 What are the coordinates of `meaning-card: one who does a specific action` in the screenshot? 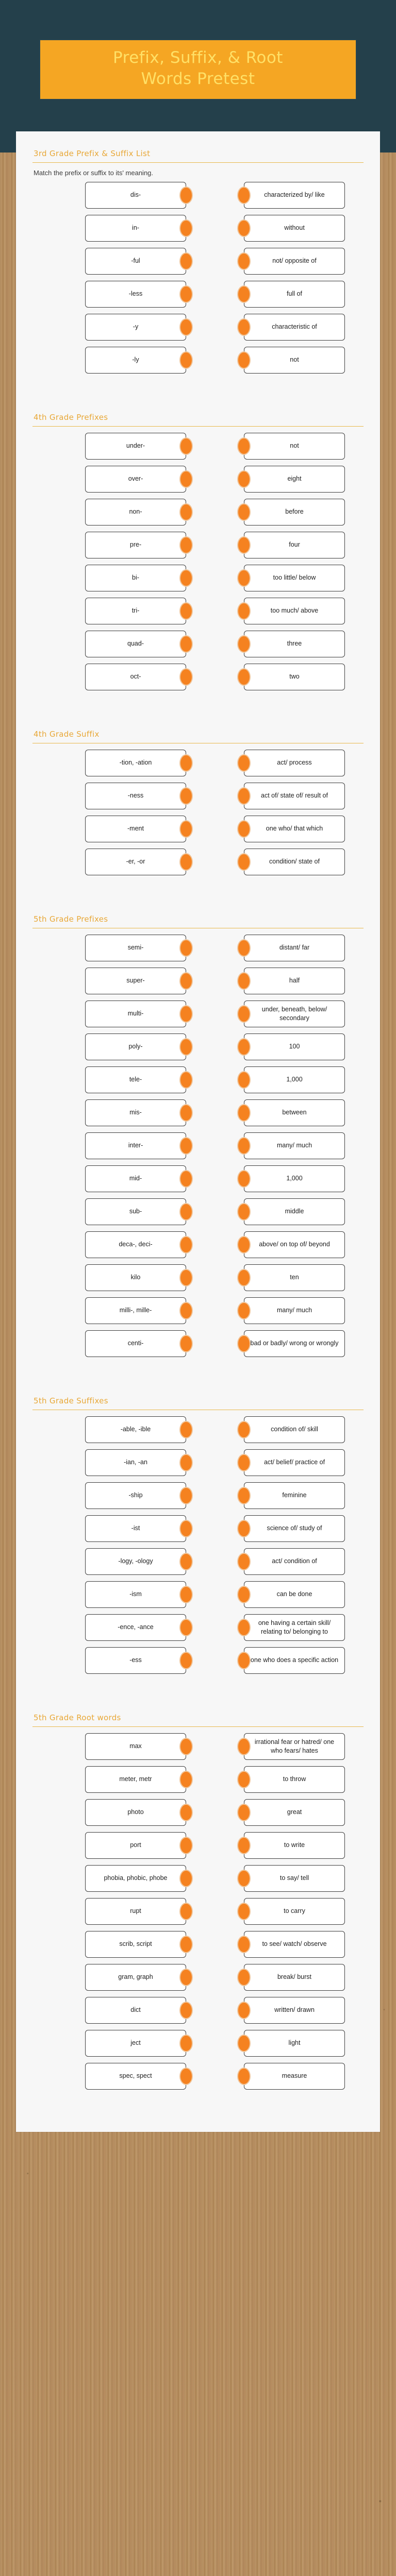 It's located at (294, 1660).